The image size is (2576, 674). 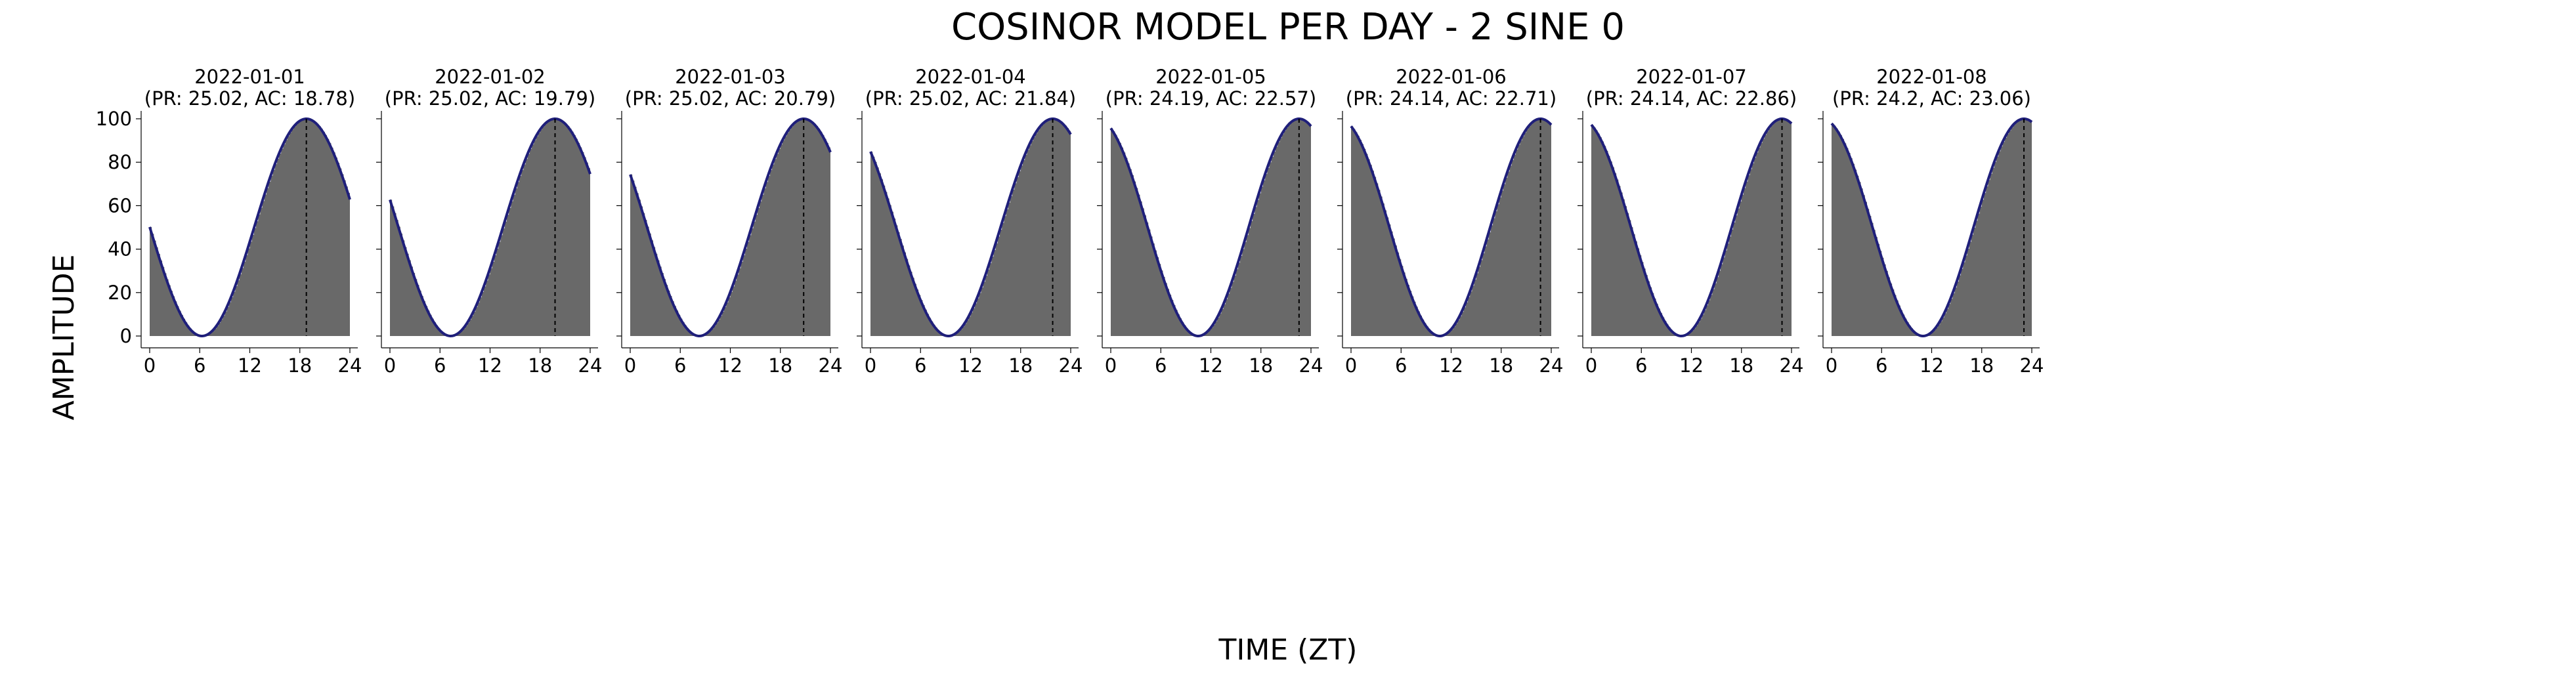 I want to click on panel-params-subtitle: (PR: 25.02, AC: 20.79), so click(x=730, y=98).